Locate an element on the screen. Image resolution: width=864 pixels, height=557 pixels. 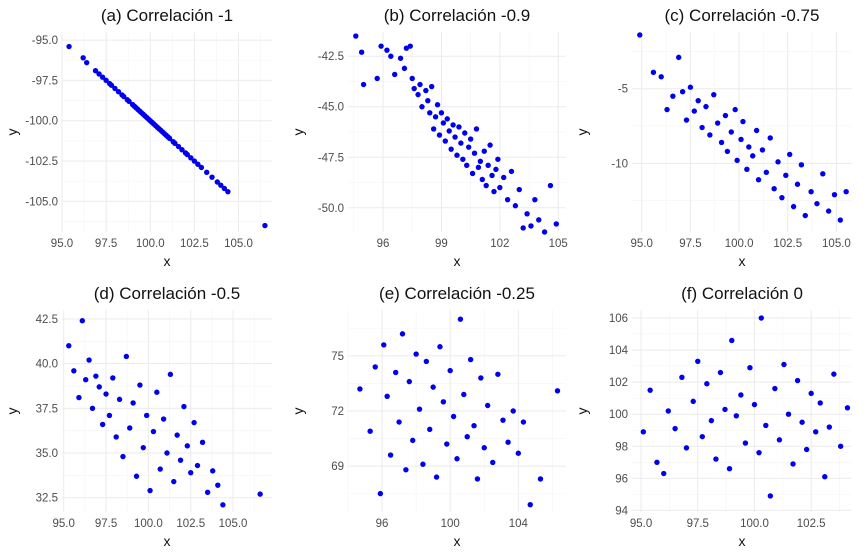
x-tick-label: 97.5 is located at coordinates (106, 244).